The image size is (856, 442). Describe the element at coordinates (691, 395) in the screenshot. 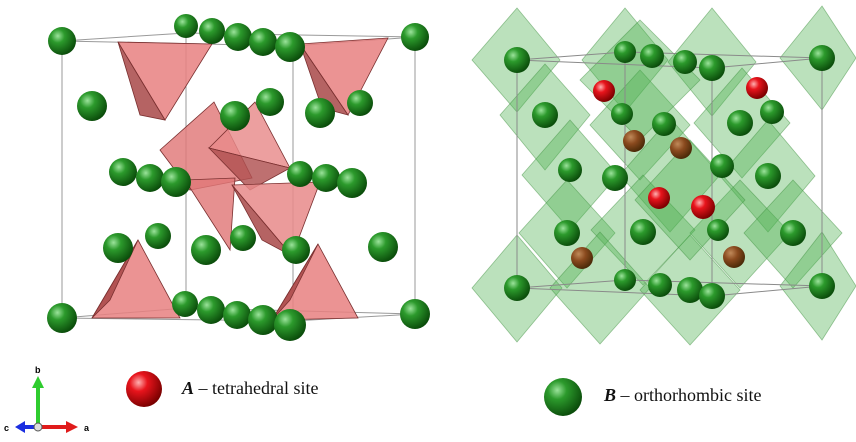

I see `legend-b-text: – orthorhombic site` at that location.